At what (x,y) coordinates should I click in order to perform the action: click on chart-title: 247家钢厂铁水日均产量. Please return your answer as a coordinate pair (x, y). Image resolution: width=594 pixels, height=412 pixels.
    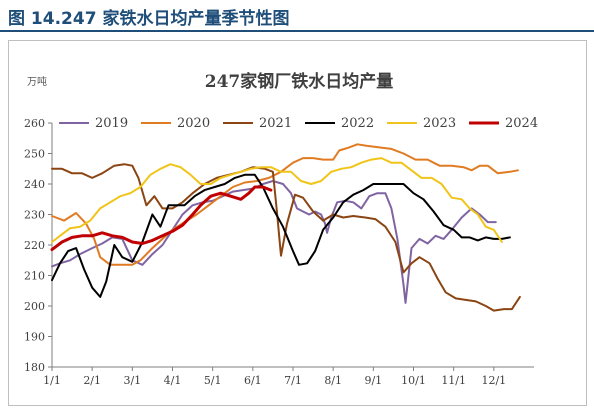
    Looking at the image, I should click on (299, 81).